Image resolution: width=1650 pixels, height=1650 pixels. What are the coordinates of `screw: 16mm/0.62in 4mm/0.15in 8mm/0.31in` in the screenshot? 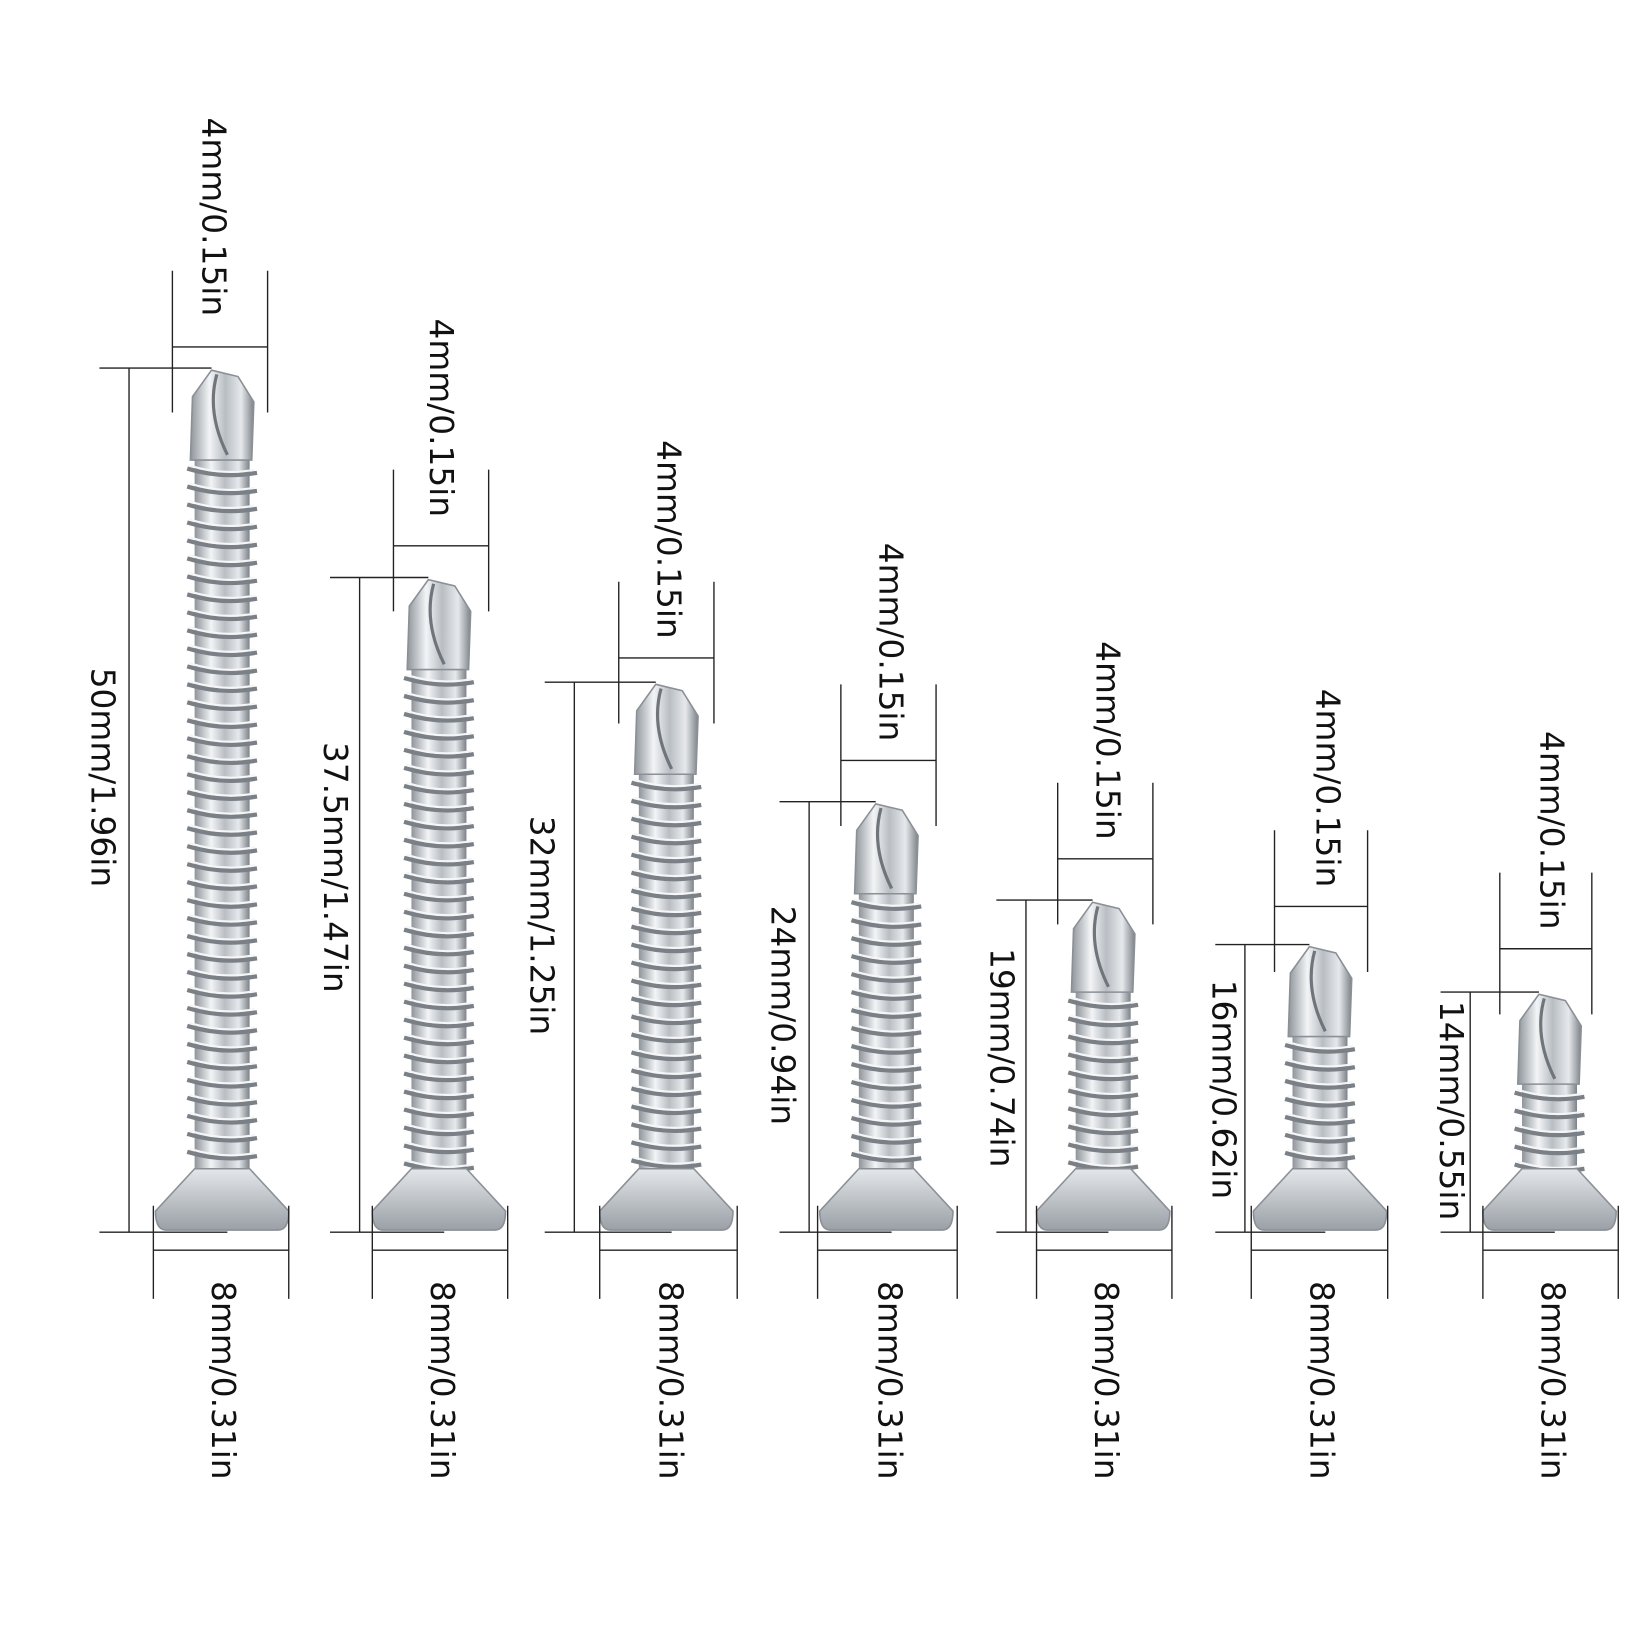 It's located at (1297, 1084).